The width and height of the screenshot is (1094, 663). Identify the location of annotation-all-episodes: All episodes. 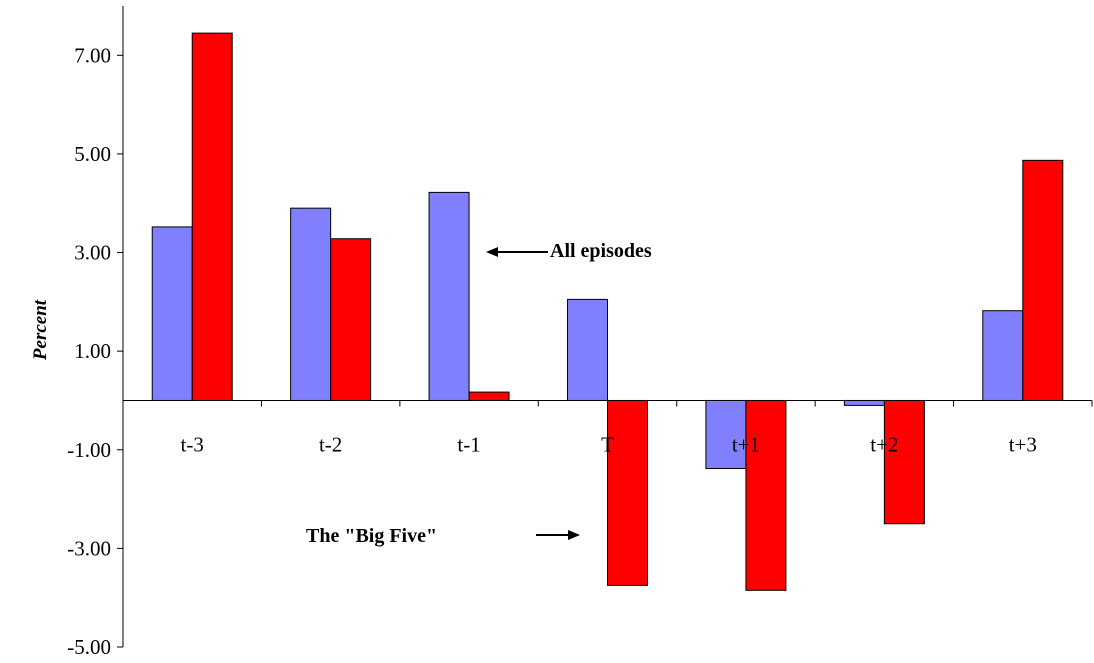
(601, 251).